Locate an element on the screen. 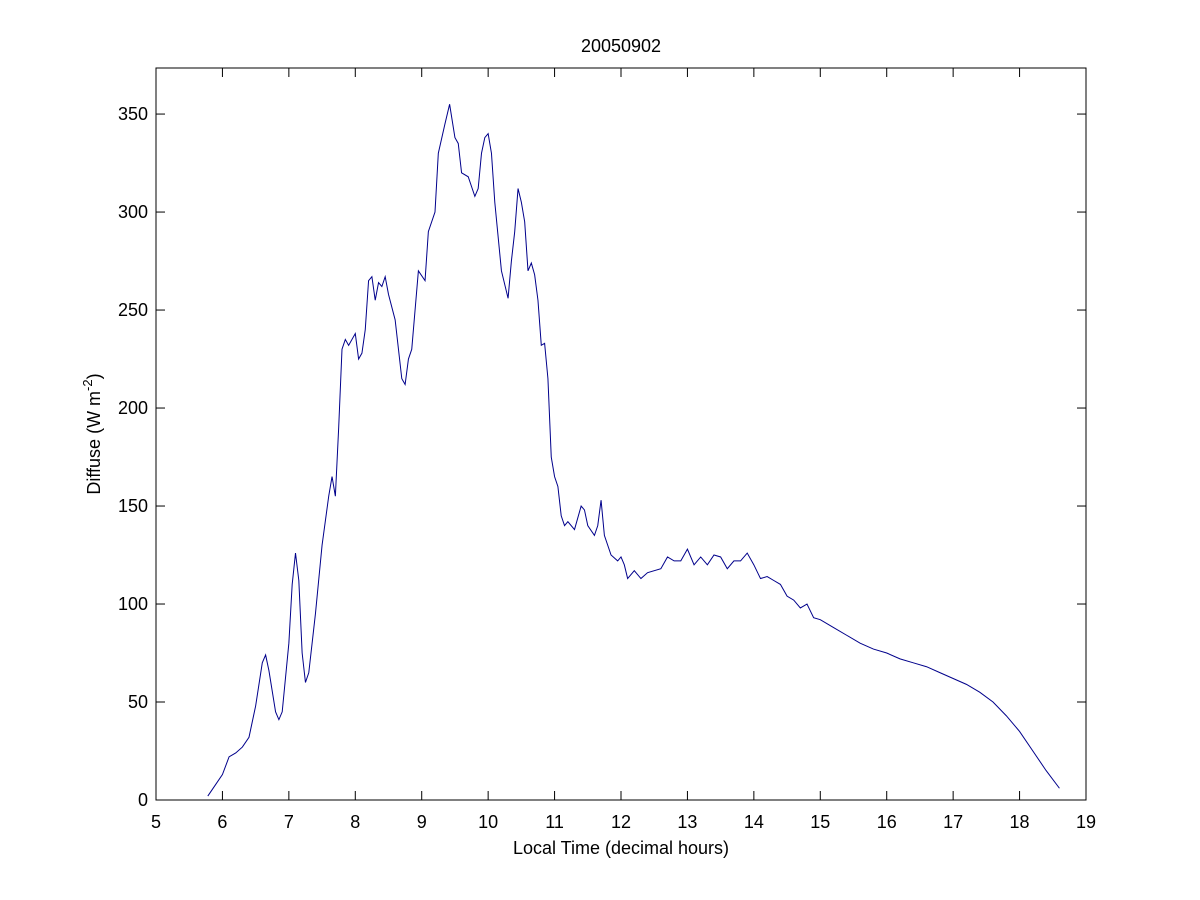  y-tick-label: 200 is located at coordinates (133, 408).